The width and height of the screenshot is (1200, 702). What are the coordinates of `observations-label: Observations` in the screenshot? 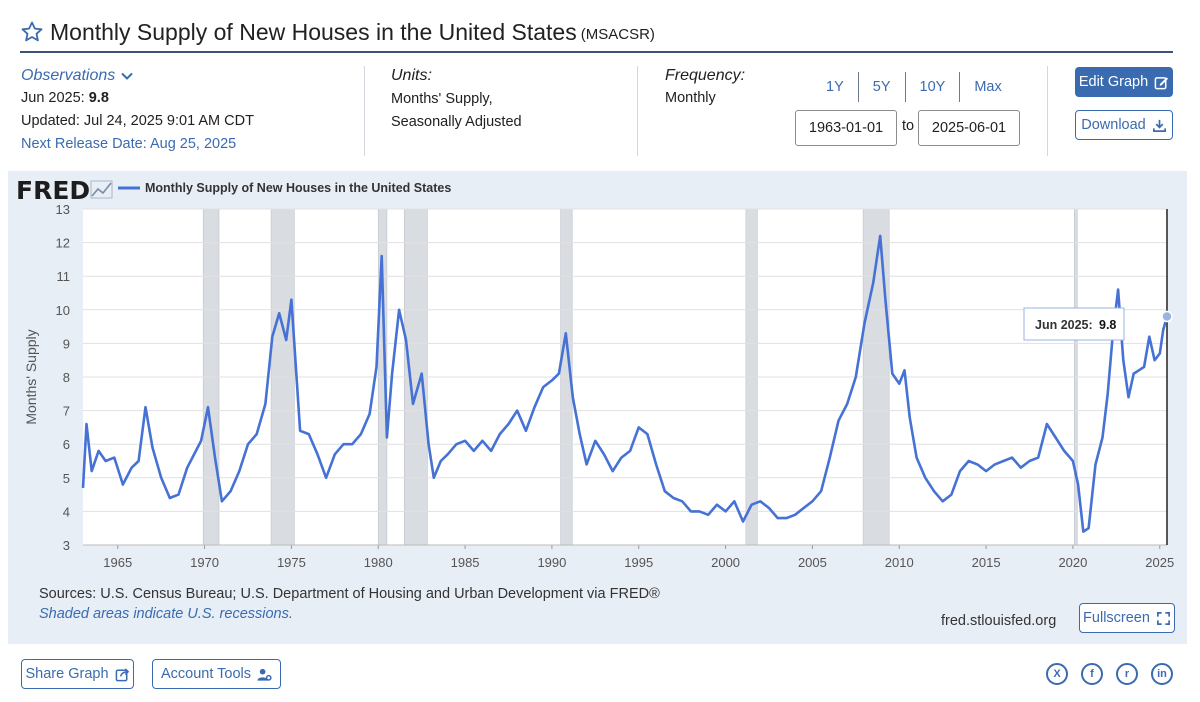 It's located at (68, 75).